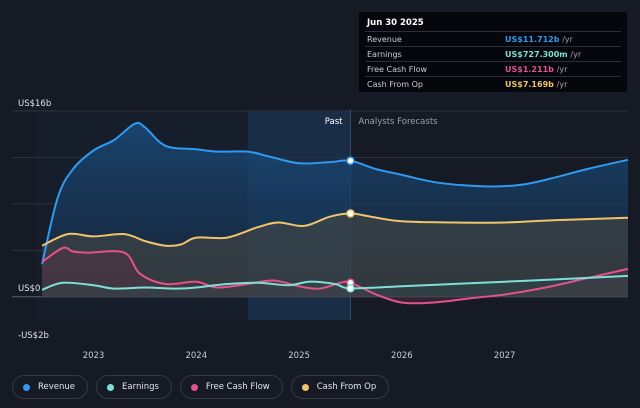  I want to click on tooltip-row-revenue: Revenue US$11.712b /yr, so click(493, 39).